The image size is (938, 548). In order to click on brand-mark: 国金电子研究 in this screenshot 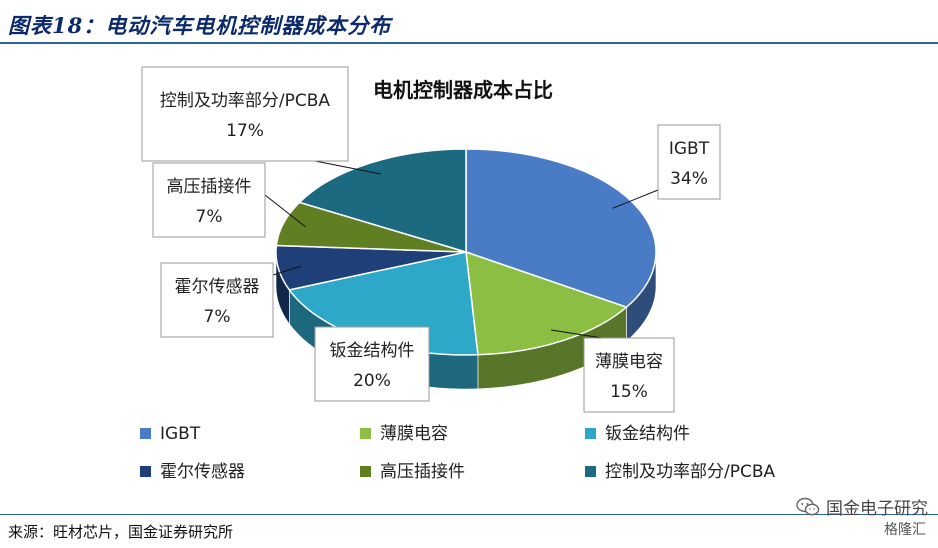, I will do `click(862, 506)`.